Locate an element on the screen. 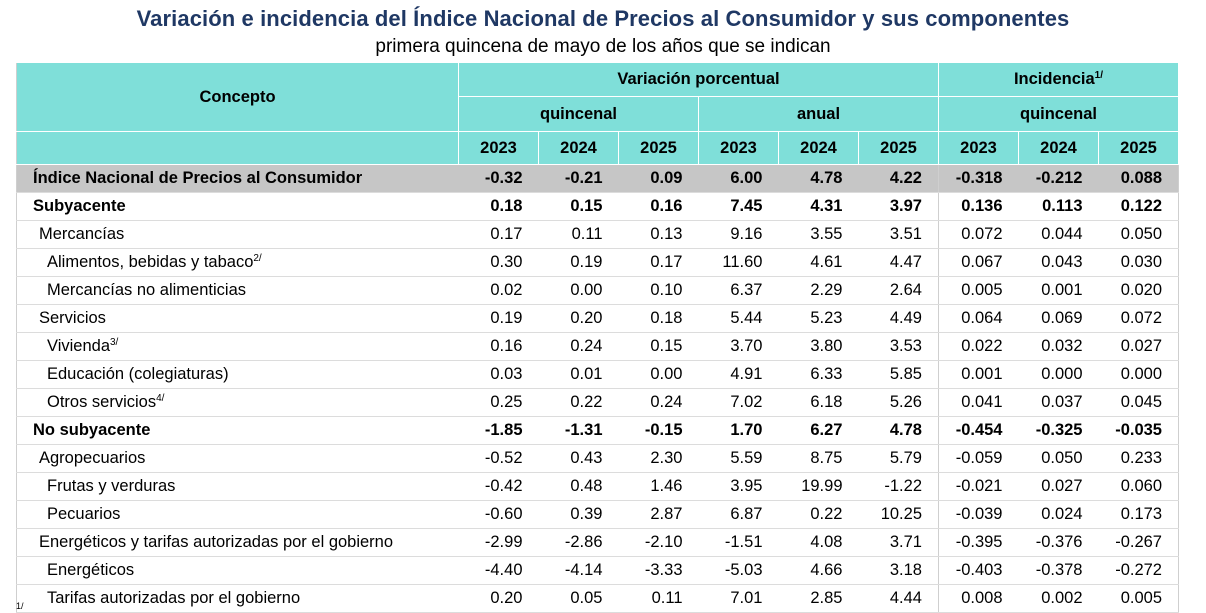 This screenshot has width=1206, height=613. footnote-mark: 1/ is located at coordinates (20, 606).